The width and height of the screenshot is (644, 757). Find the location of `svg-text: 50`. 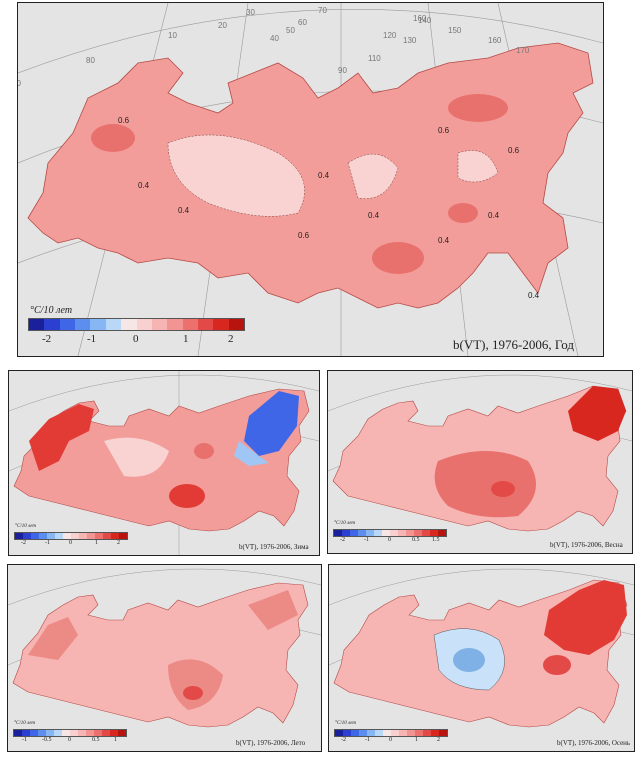

svg-text: 50 is located at coordinates (290, 30).